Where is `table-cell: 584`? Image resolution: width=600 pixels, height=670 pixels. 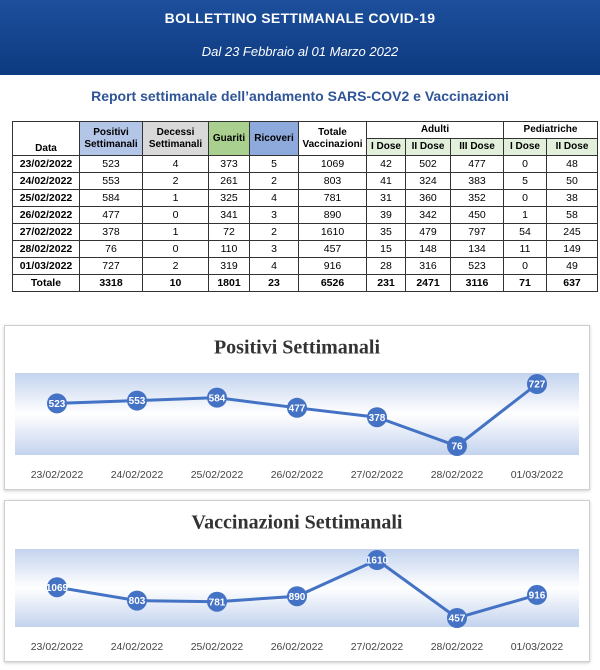 table-cell: 584 is located at coordinates (111, 198).